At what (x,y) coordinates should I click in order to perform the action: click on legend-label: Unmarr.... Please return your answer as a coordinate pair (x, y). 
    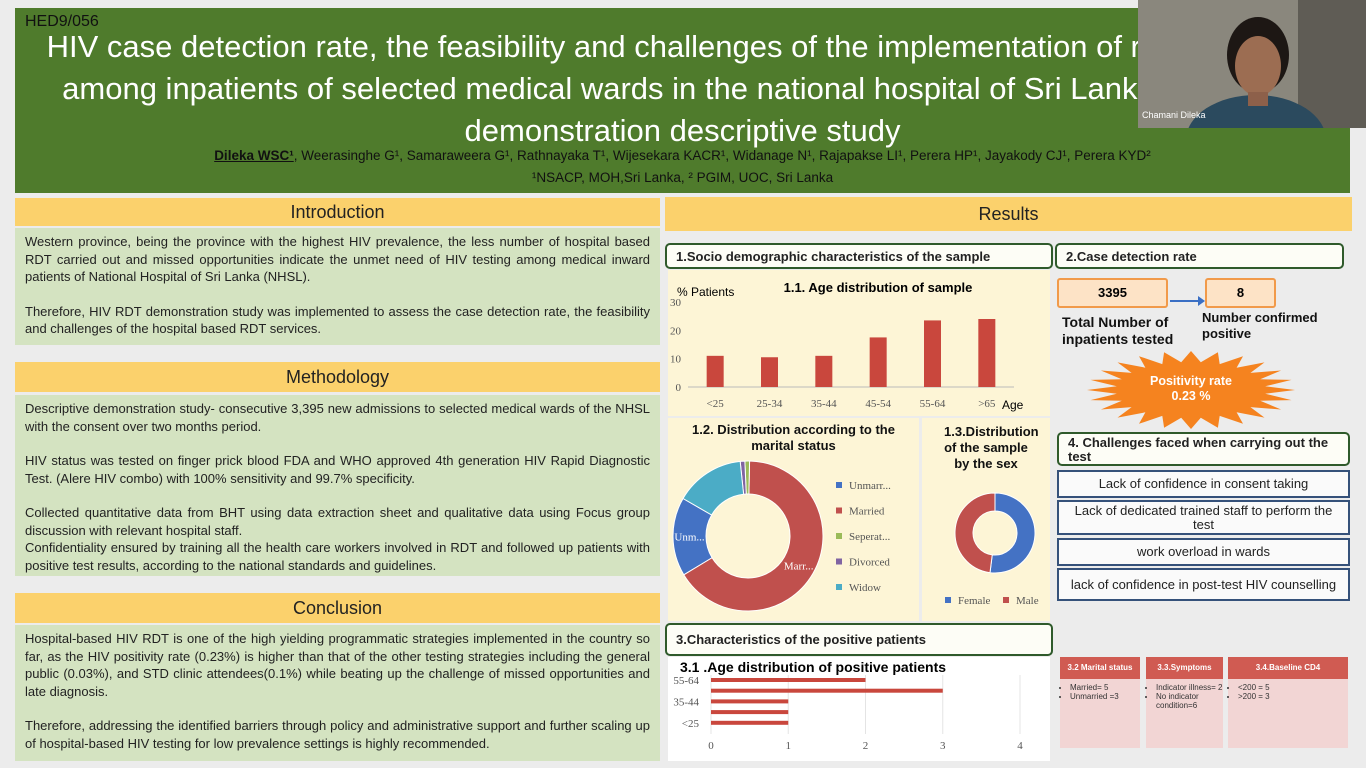
    Looking at the image, I should click on (870, 486).